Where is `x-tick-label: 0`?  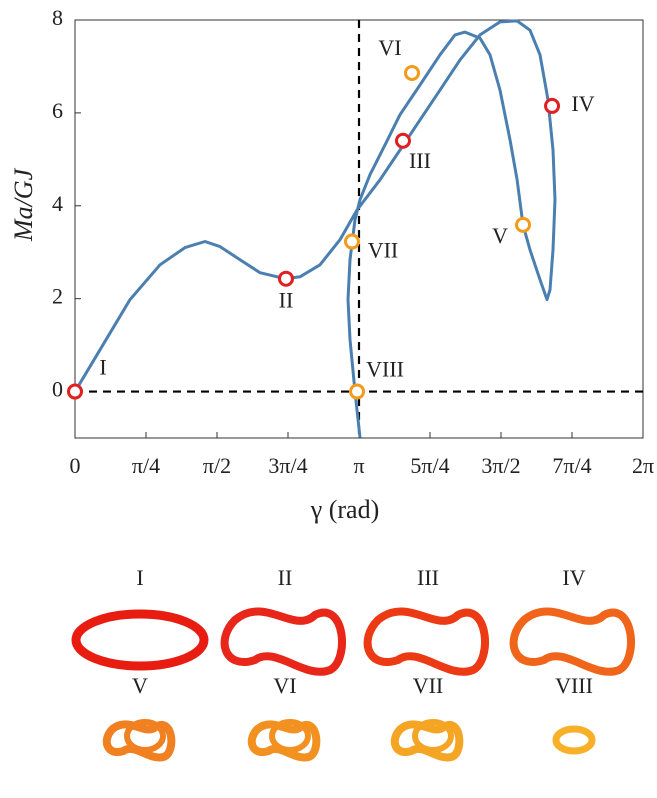 x-tick-label: 0 is located at coordinates (75, 465).